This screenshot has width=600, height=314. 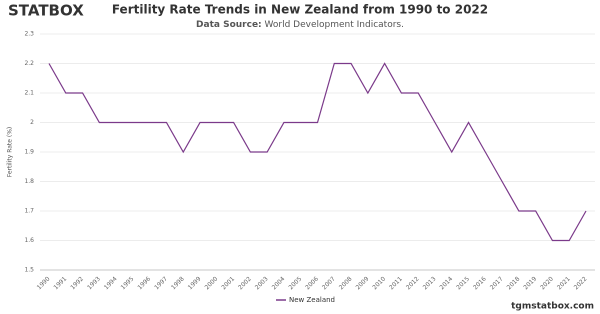 What do you see at coordinates (430, 283) in the screenshot?
I see `x-tick-label: 2013` at bounding box center [430, 283].